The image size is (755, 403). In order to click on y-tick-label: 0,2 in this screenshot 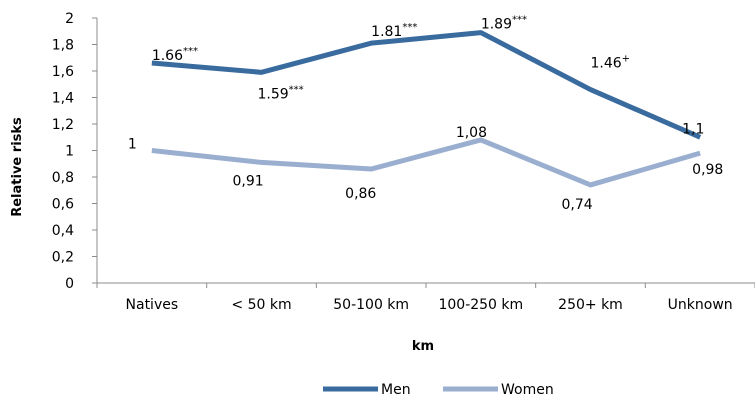, I will do `click(63, 258)`.